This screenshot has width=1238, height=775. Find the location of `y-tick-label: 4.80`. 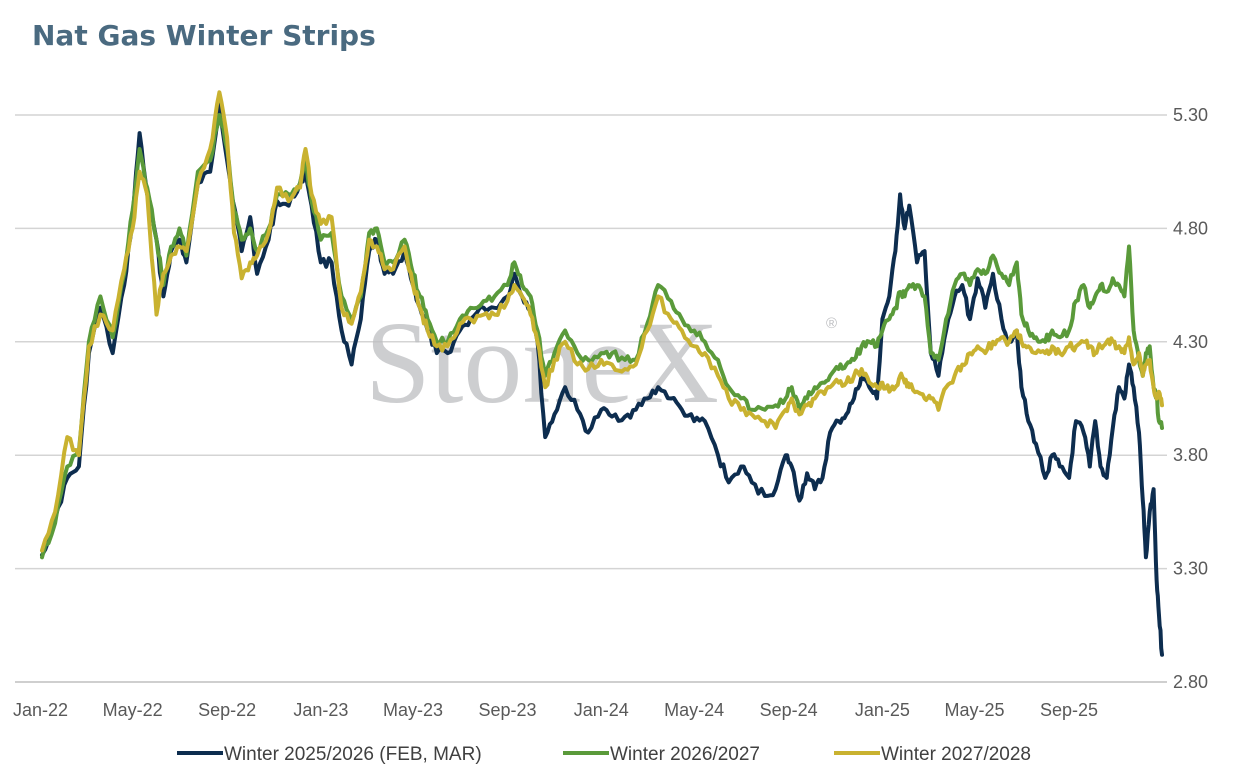

y-tick-label: 4.80 is located at coordinates (1190, 228).